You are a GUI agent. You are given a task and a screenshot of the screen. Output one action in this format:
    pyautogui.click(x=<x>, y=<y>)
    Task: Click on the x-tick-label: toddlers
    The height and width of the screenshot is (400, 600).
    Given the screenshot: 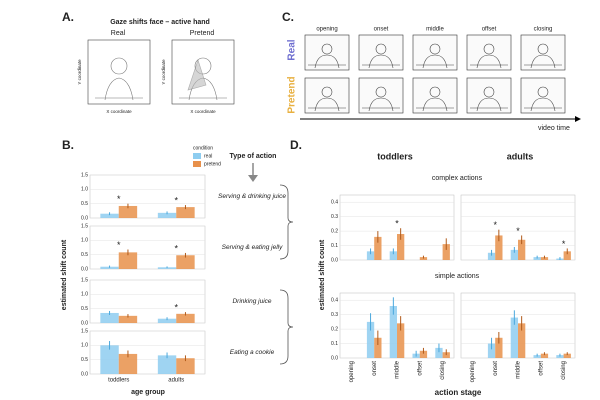 What is the action you would take?
    pyautogui.click(x=118, y=381)
    